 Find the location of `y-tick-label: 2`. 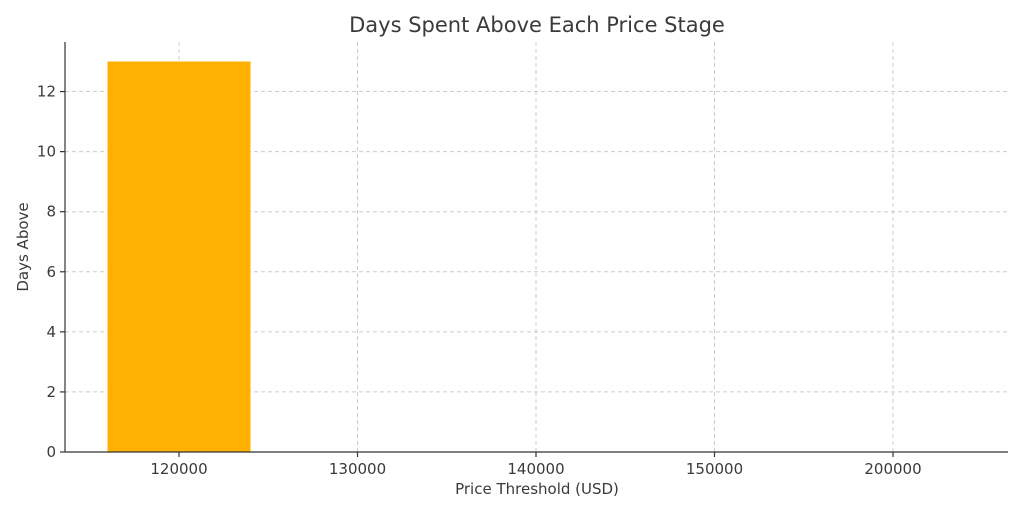

y-tick-label: 2 is located at coordinates (51, 392).